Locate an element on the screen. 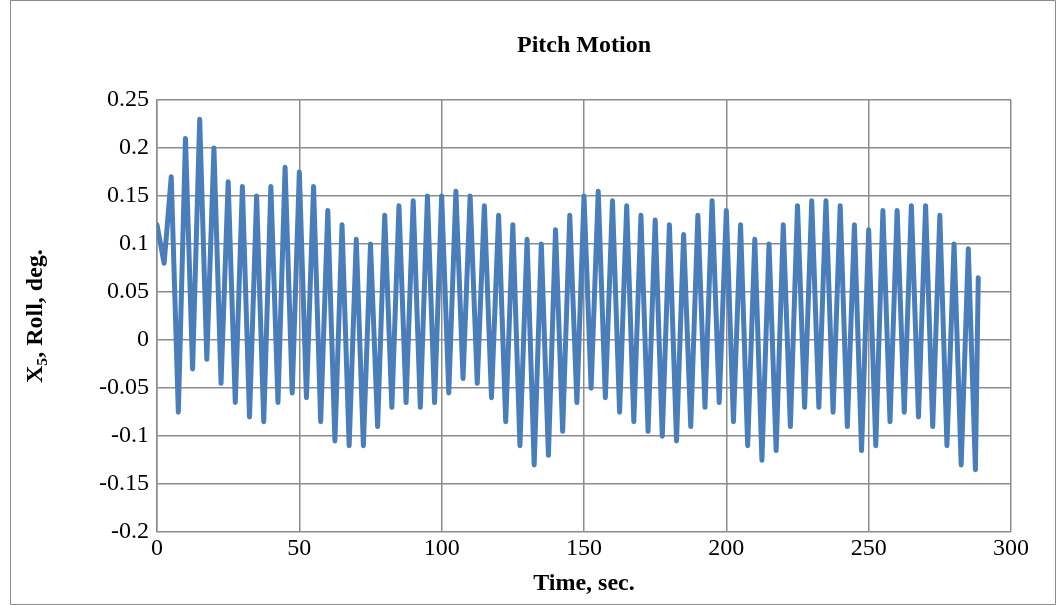 The image size is (1057, 605). y-tick-label: 0 is located at coordinates (143, 338).